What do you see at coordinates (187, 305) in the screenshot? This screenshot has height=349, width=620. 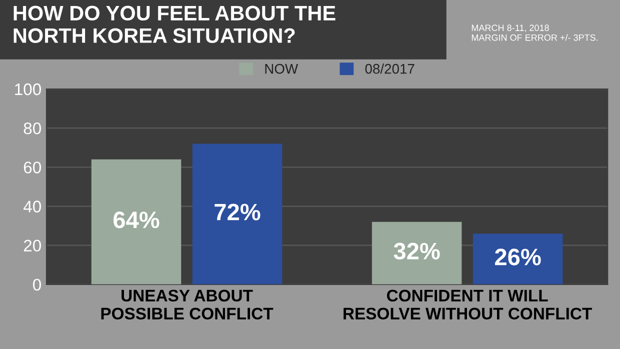 I see `x-tick-label: UNEASY ABOUT POSSIBLE CONFLICT` at bounding box center [187, 305].